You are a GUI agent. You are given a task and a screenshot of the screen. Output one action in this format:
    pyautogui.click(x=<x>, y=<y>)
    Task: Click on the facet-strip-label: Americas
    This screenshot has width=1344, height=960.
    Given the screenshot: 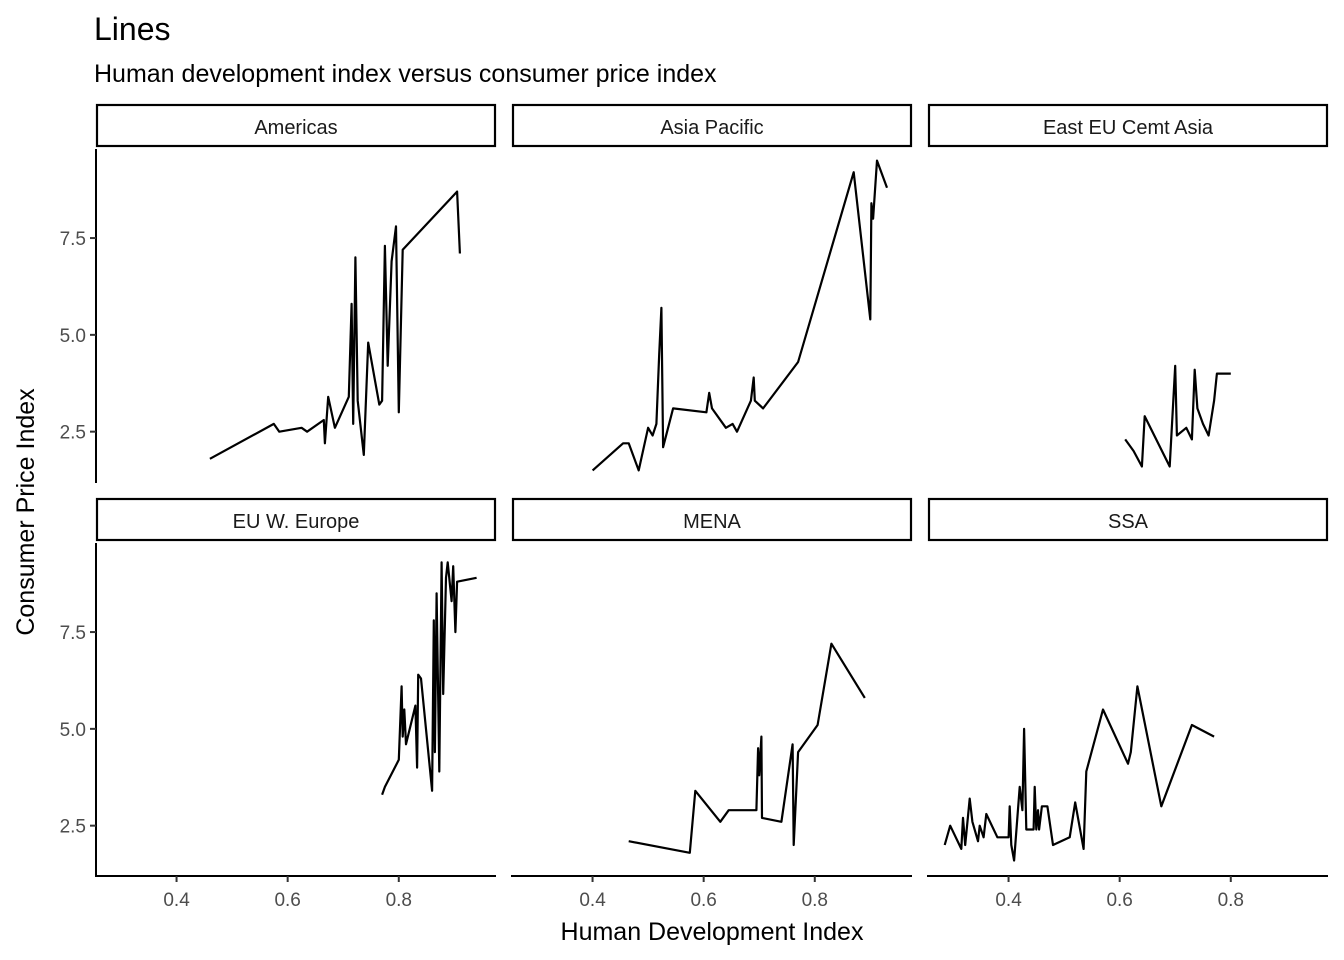 What is the action you would take?
    pyautogui.click(x=295, y=128)
    